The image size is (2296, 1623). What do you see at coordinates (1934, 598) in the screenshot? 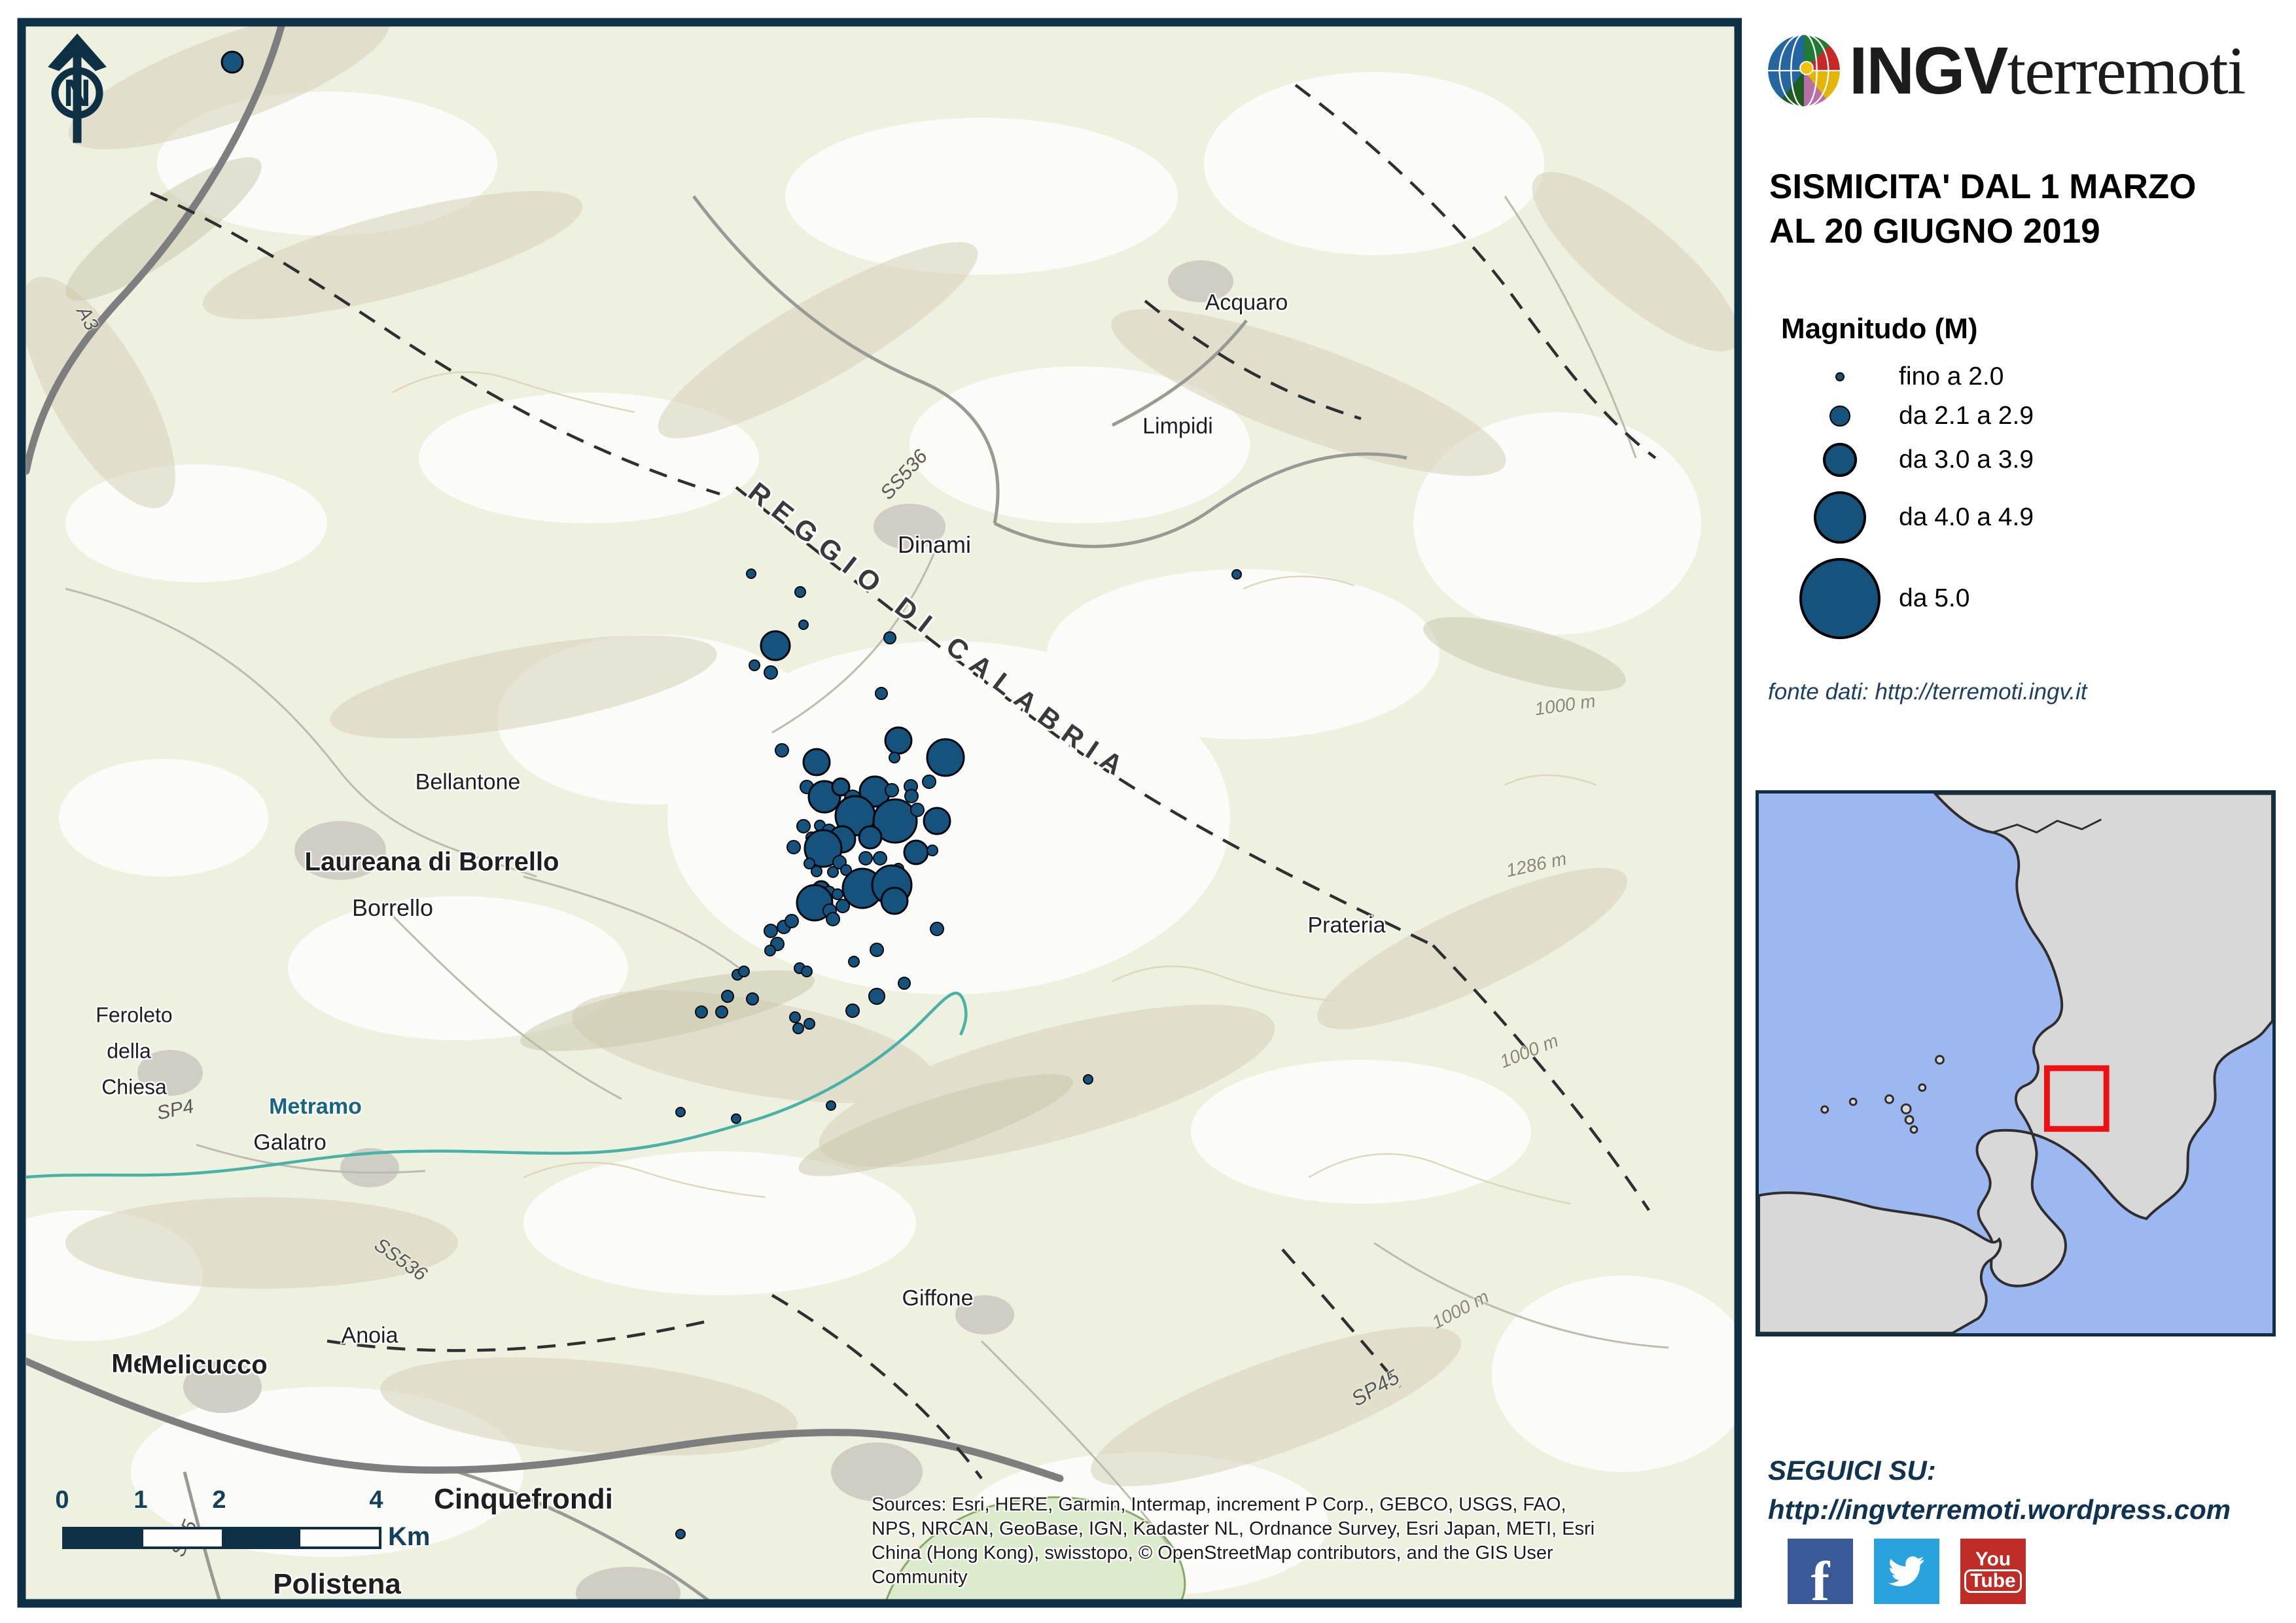
I see `legend-label: da 5.0` at bounding box center [1934, 598].